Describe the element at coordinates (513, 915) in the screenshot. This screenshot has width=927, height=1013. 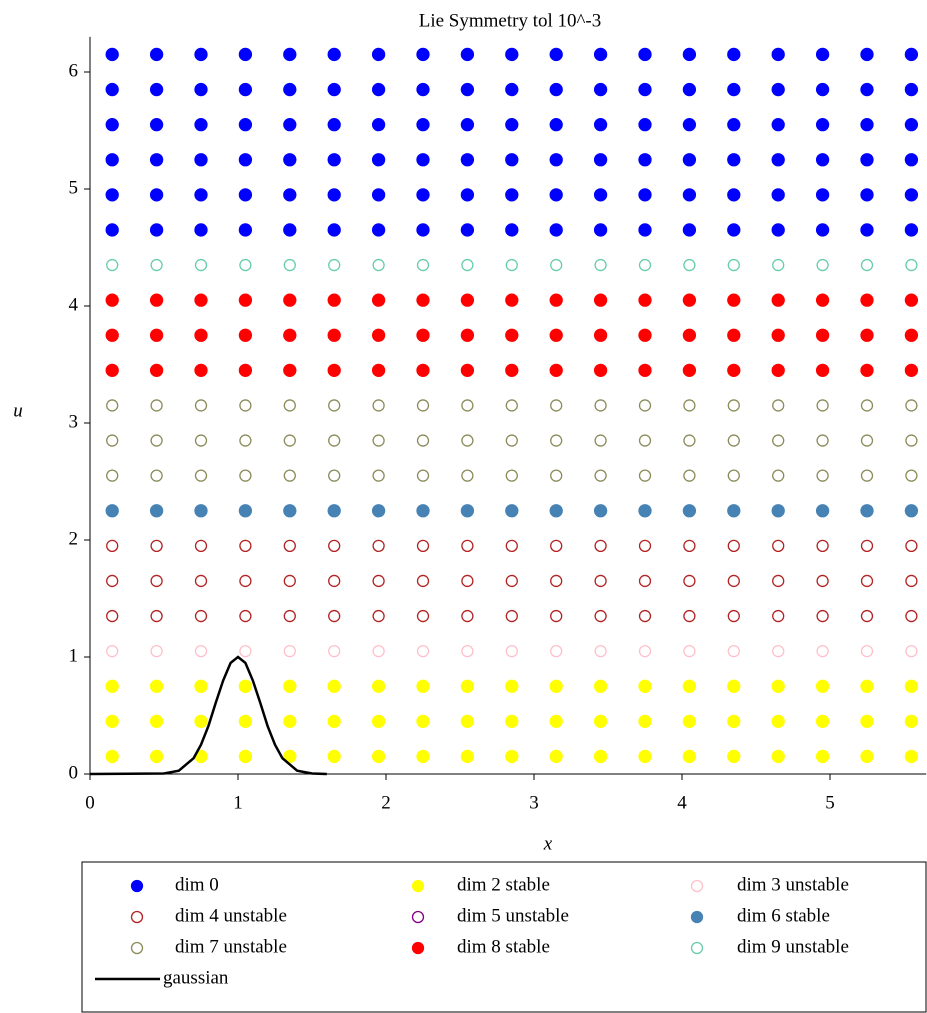
I see `legend-label: dim 5 unstable` at that location.